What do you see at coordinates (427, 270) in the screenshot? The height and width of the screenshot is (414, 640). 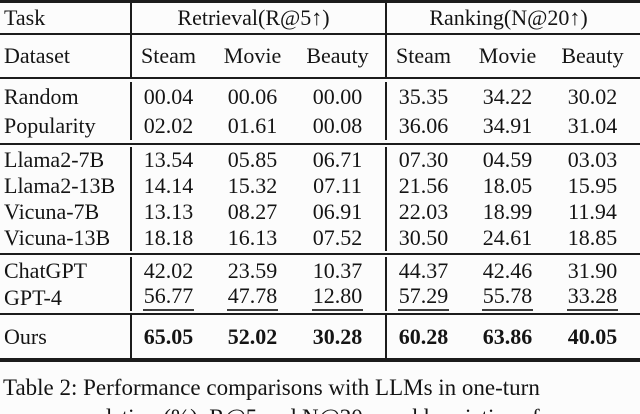 I see `value-cell: 44.37` at bounding box center [427, 270].